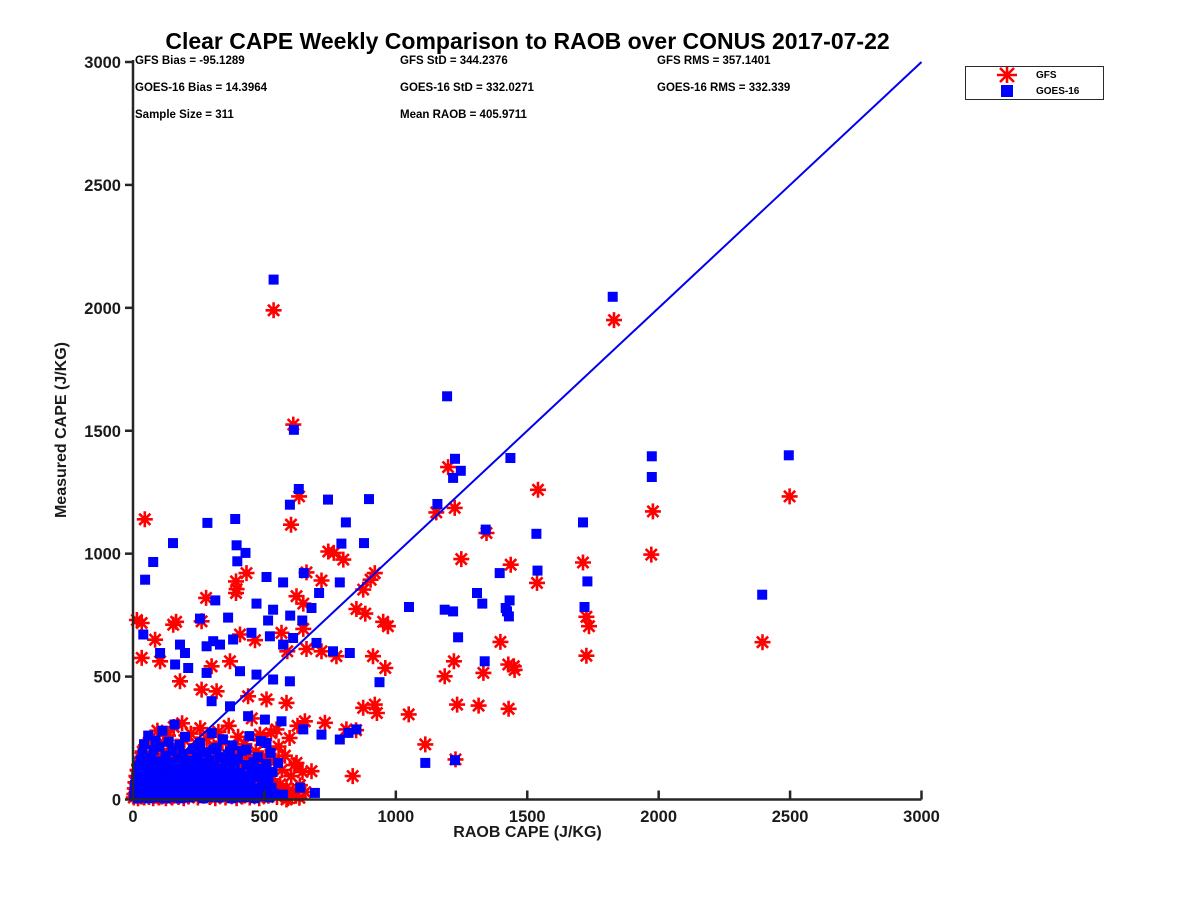 The height and width of the screenshot is (900, 1200). What do you see at coordinates (61, 430) in the screenshot?
I see `y-axis-label: Measured CAPE (J/KG)` at bounding box center [61, 430].